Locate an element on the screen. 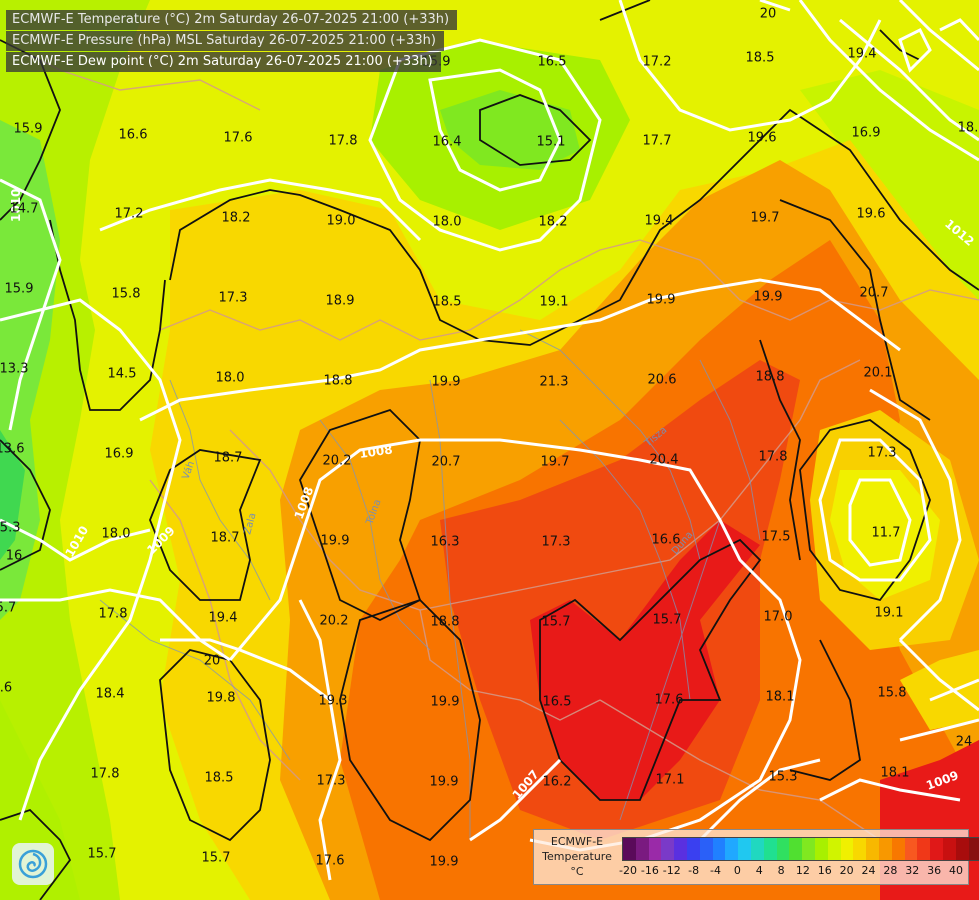 This screenshot has height=900, width=979. dewpoint-value-label: .6 is located at coordinates (6, 688).